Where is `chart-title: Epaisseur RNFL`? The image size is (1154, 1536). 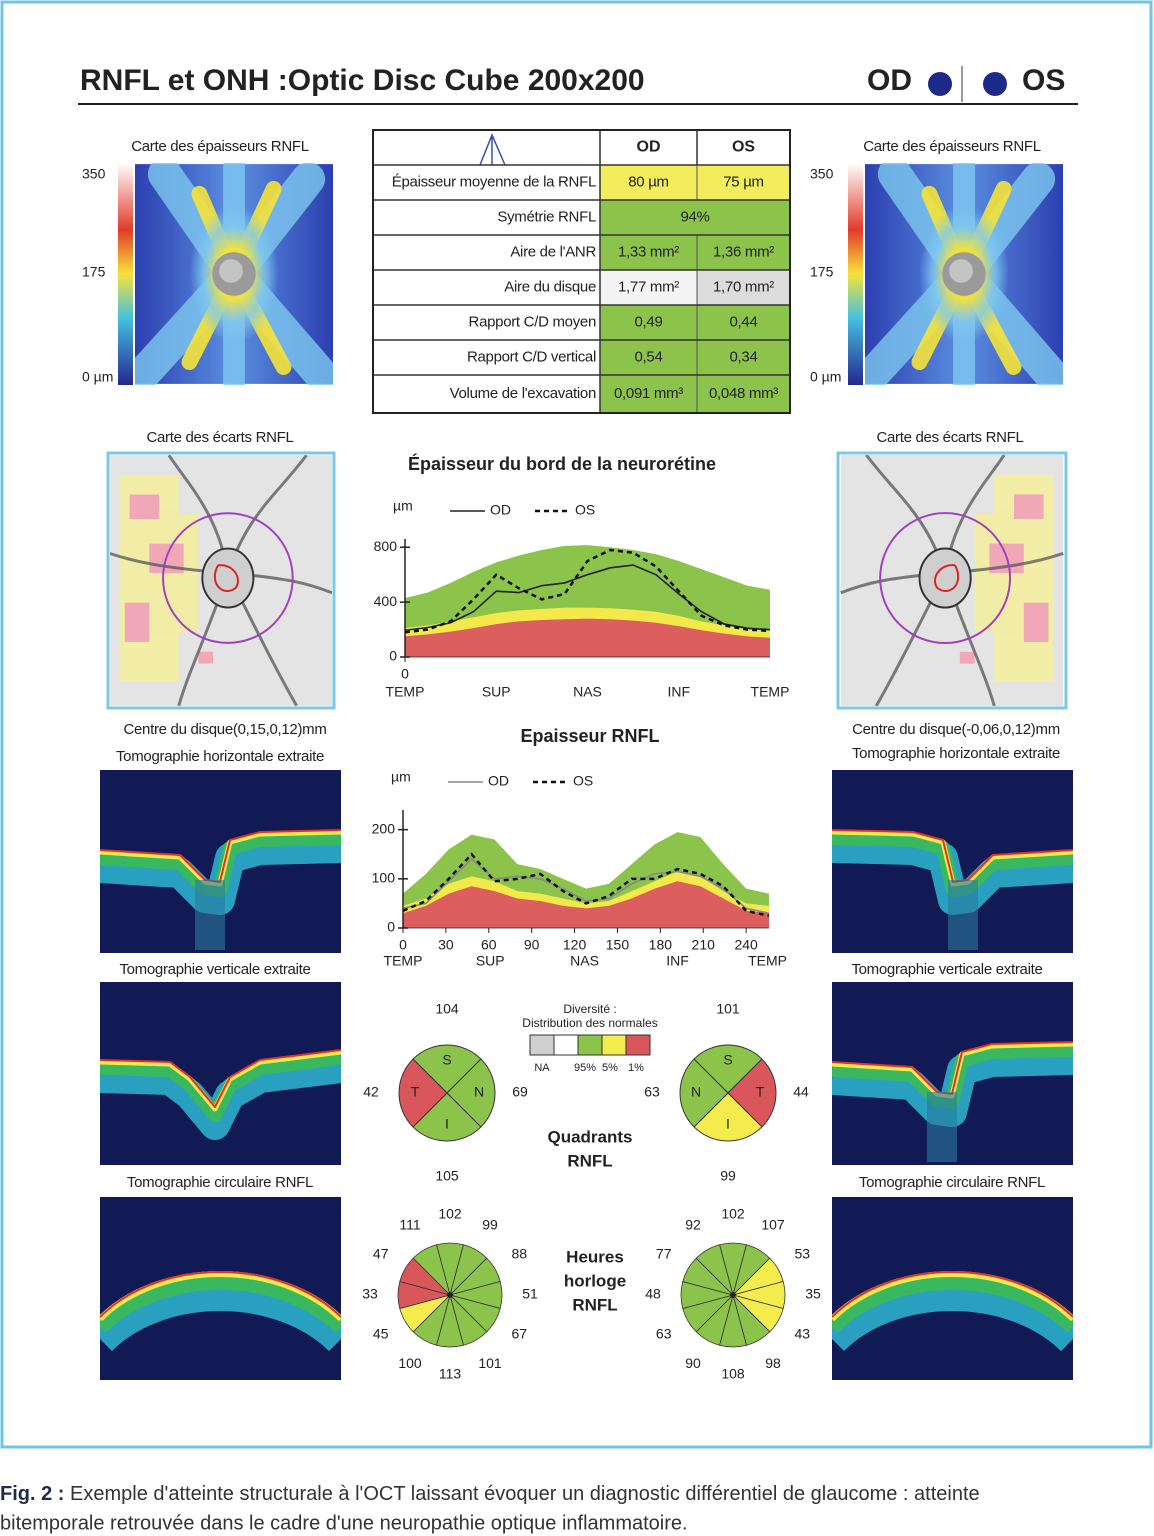
chart-title: Epaisseur RNFL is located at coordinates (589, 736).